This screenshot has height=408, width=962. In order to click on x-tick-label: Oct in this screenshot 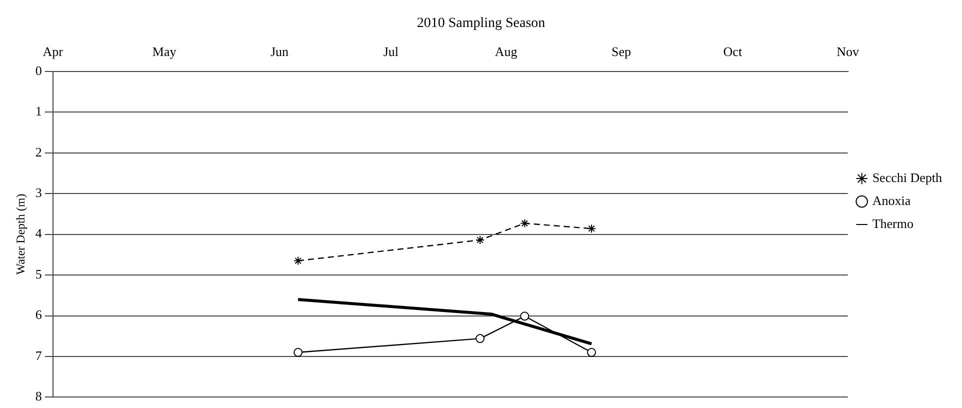, I will do `click(732, 52)`.